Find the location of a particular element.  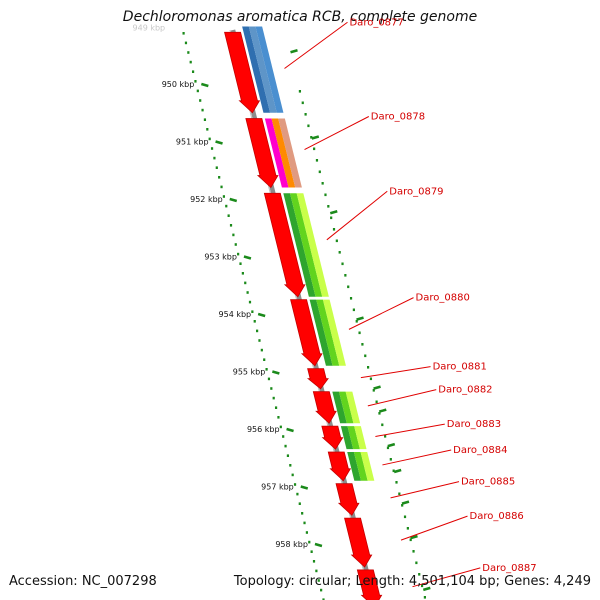

ruler-label: 952 kbp is located at coordinates (206, 199).